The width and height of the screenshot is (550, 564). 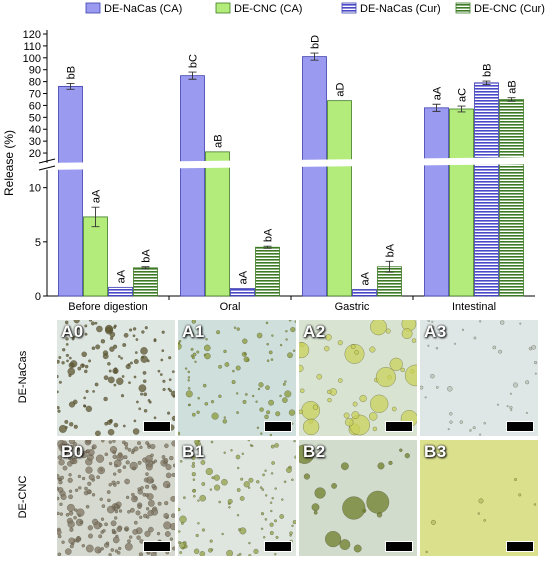 What do you see at coordinates (316, 42) in the screenshot?
I see `significance-label: bD` at bounding box center [316, 42].